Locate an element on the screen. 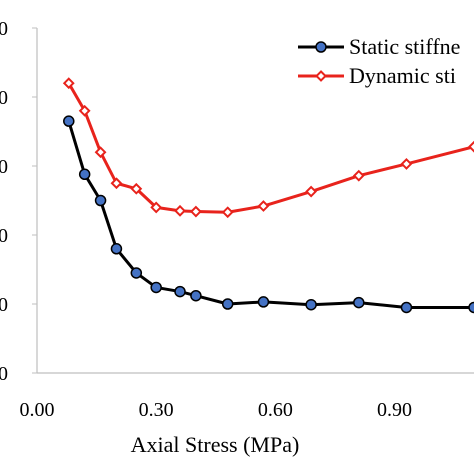 Image resolution: width=474 pixels, height=474 pixels. legend-label: Dynamic sti is located at coordinates (402, 75).